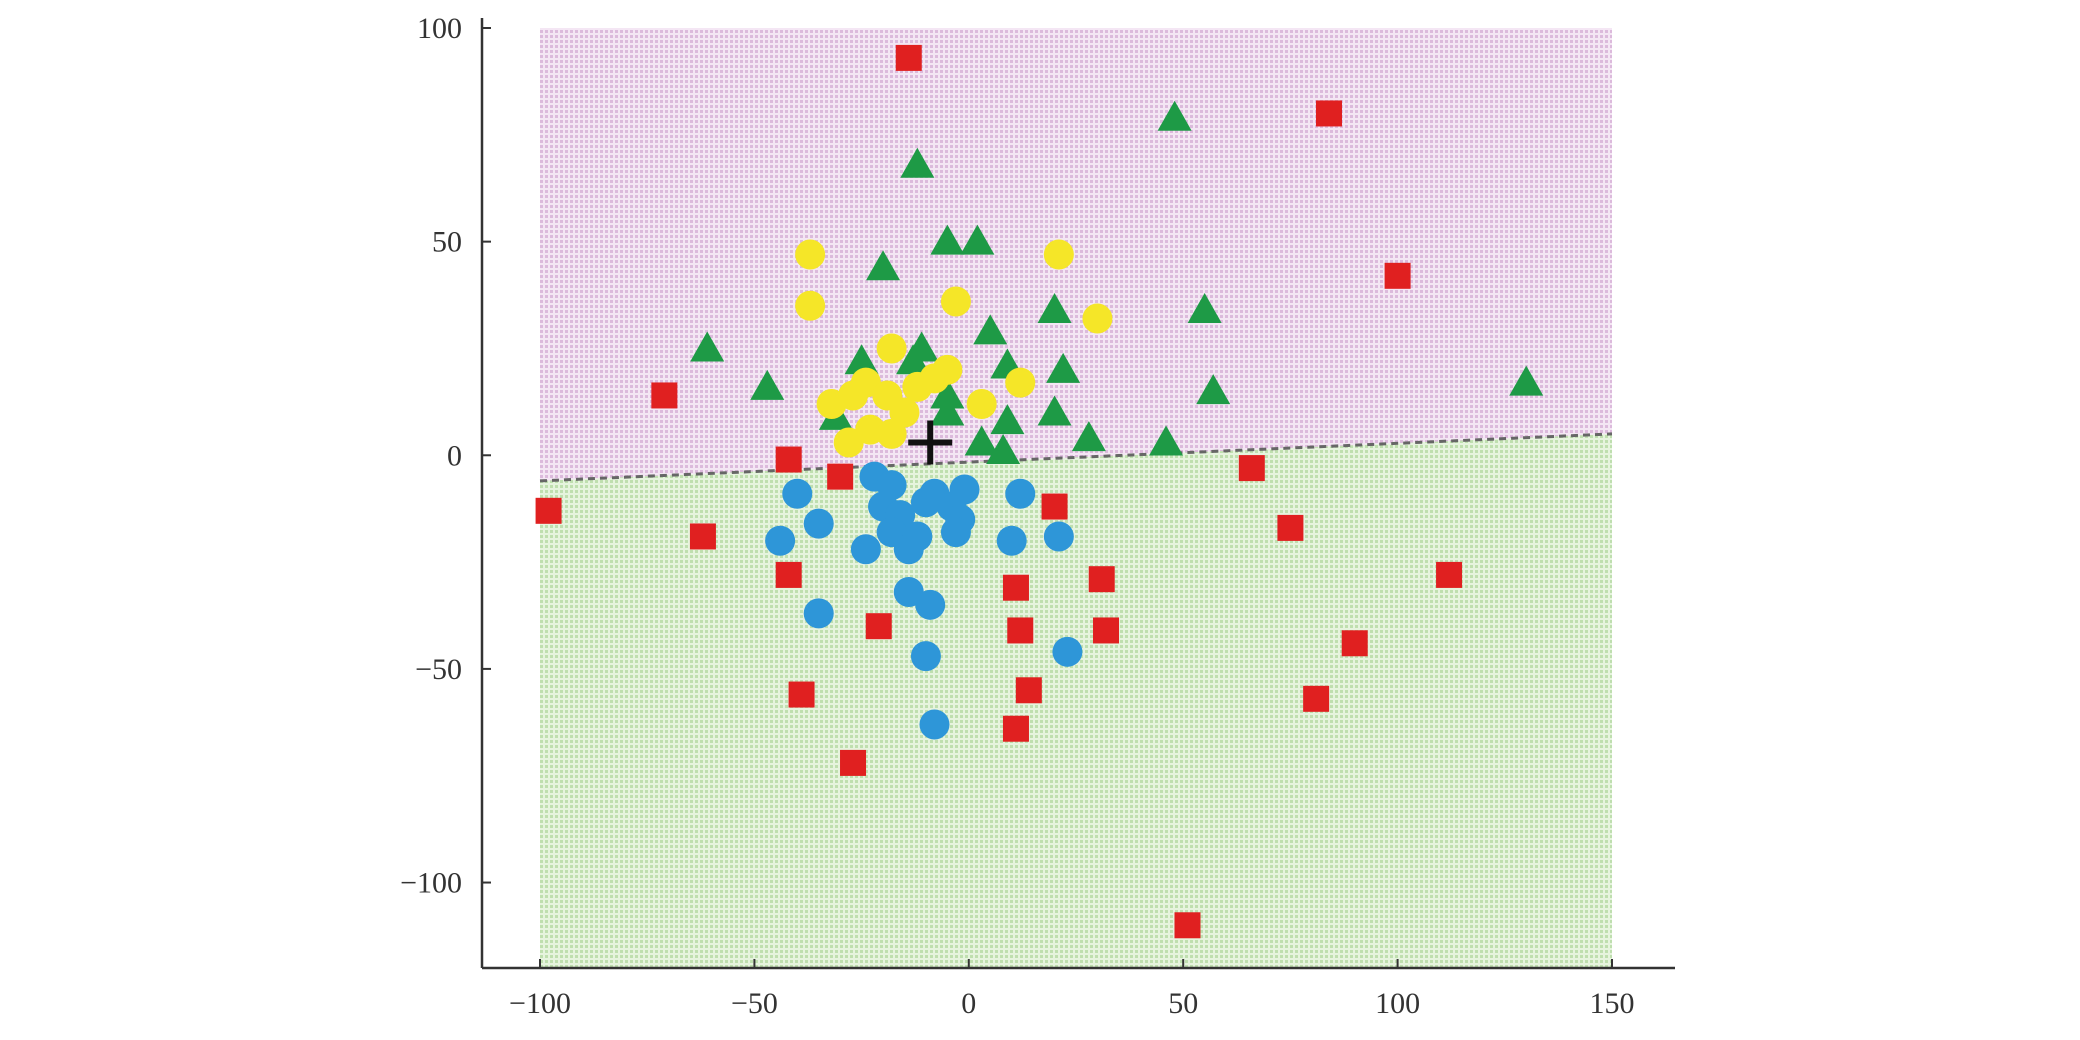  Describe the element at coordinates (968, 1003) in the screenshot. I see `x-tick-label: 0` at that location.